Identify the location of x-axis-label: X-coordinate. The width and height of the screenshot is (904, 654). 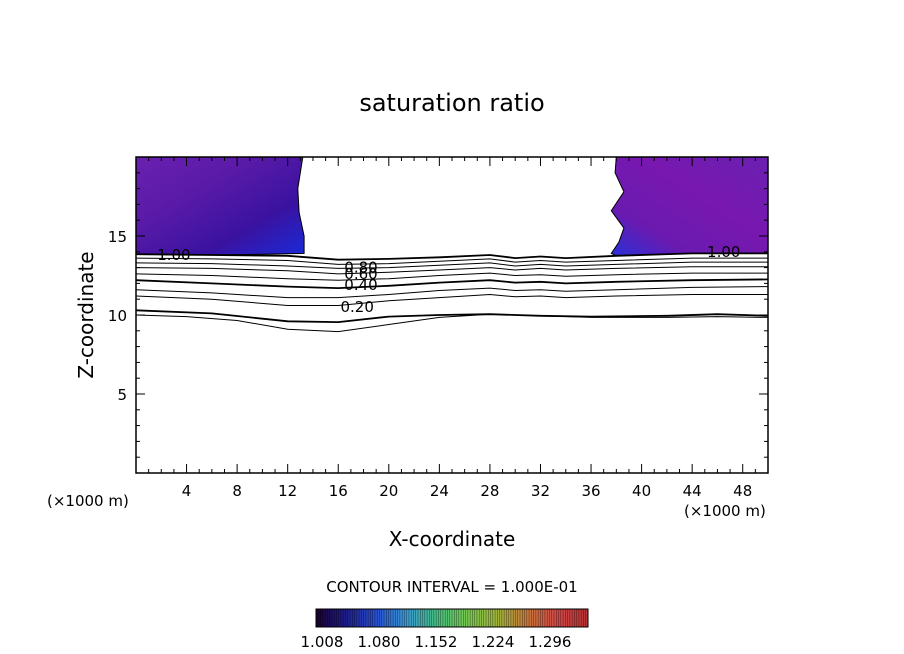
(452, 539).